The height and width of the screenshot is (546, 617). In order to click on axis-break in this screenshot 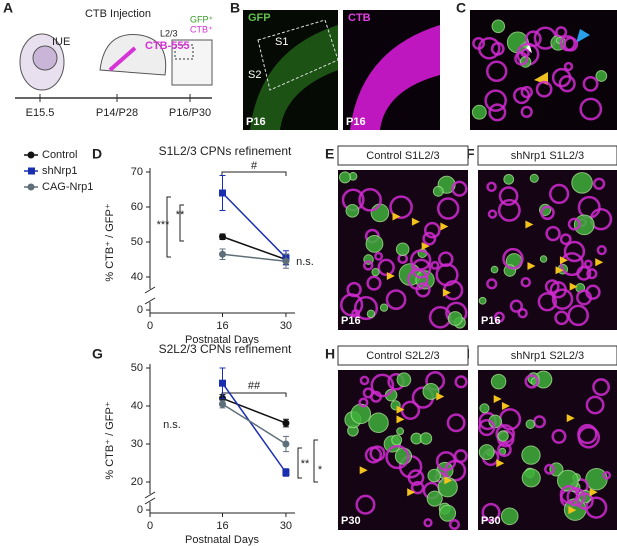, I will do `click(150, 290)`.